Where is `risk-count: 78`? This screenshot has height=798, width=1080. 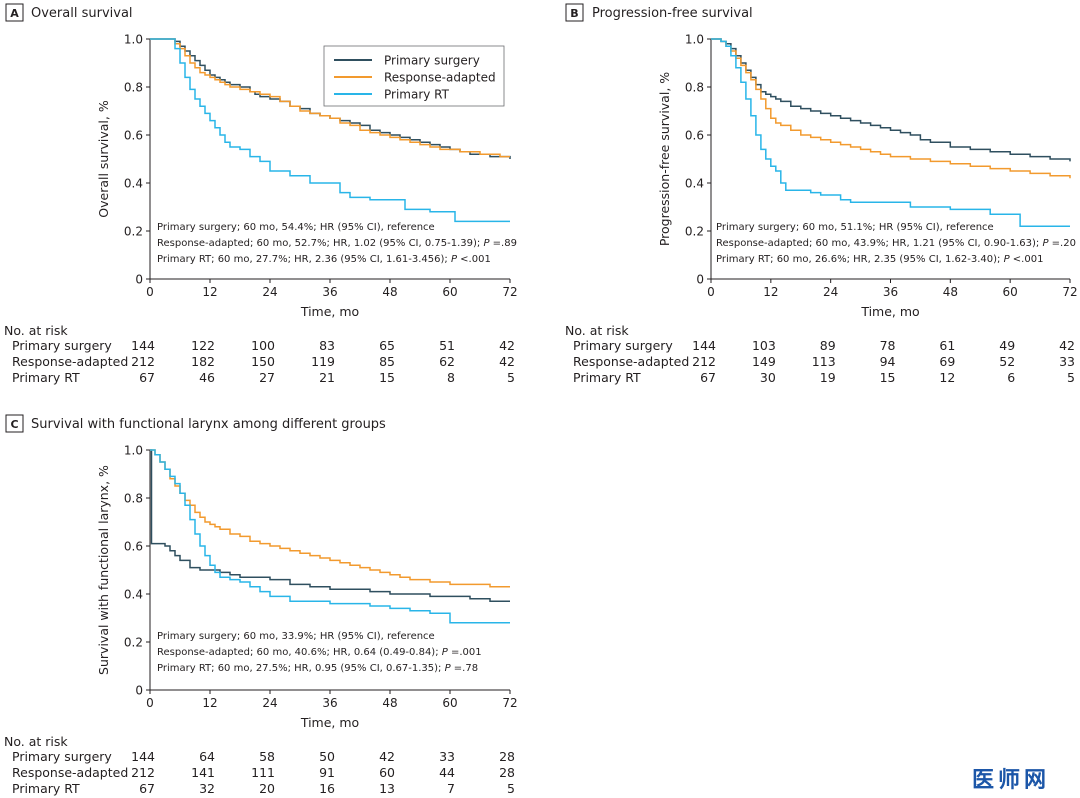 risk-count: 78 is located at coordinates (888, 345).